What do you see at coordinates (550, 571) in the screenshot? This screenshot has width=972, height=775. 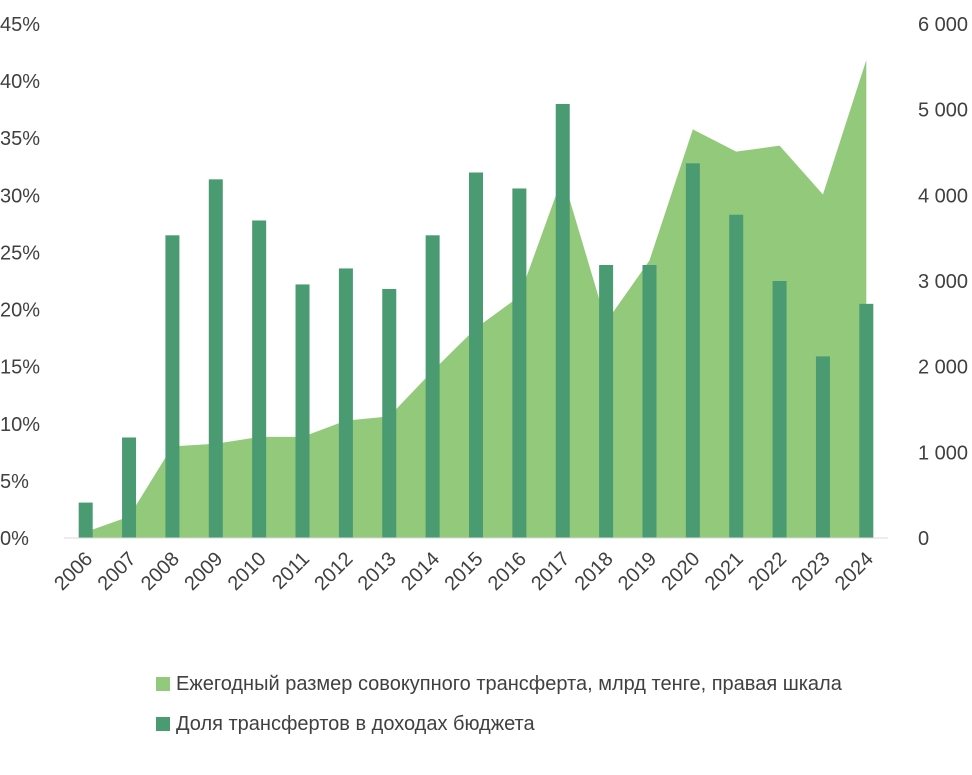 I see `x-tick-label-2017: 2017` at bounding box center [550, 571].